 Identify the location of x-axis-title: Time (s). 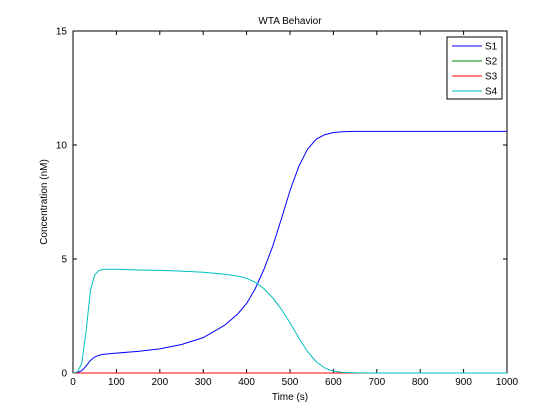
(290, 397).